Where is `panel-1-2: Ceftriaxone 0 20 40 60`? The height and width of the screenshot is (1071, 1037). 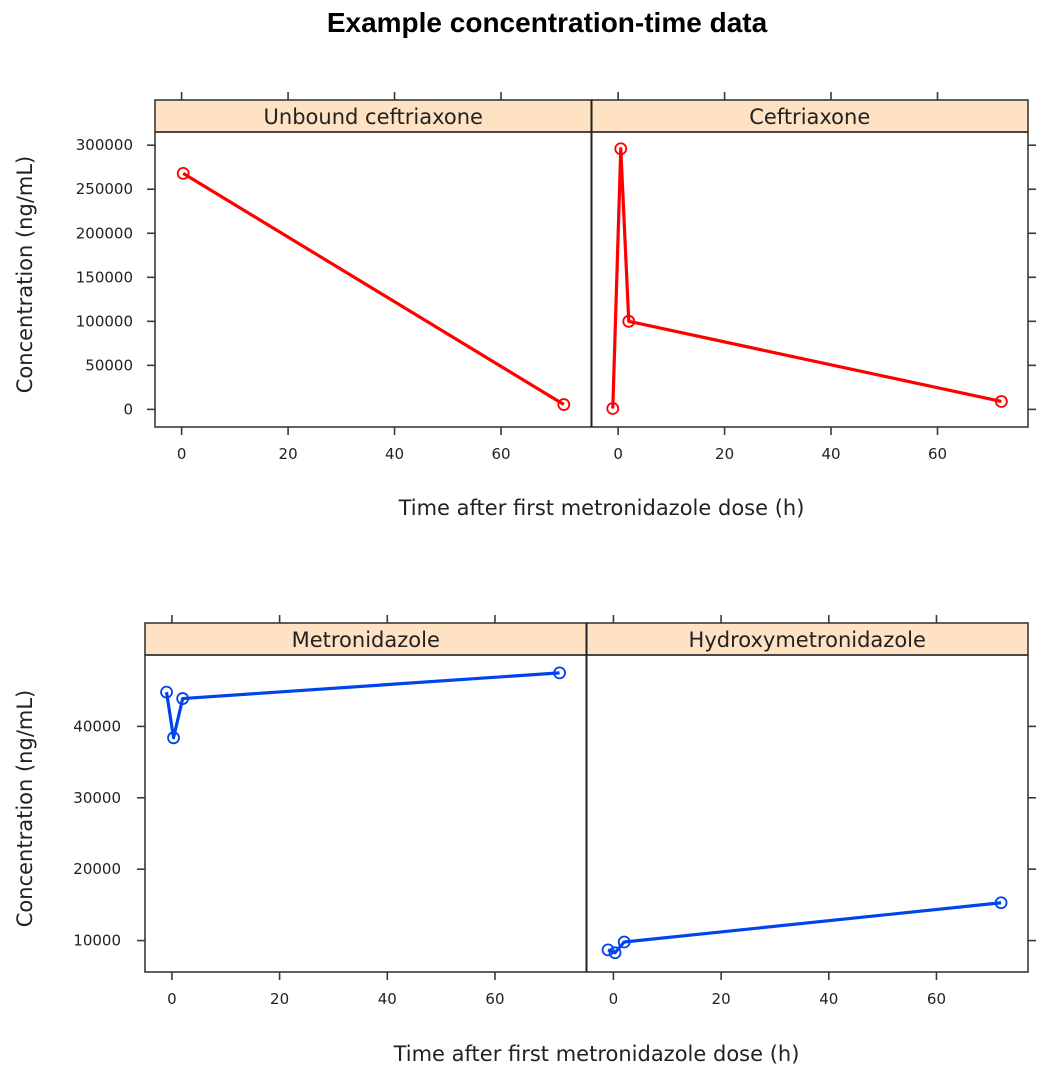
panel-1-2: Ceftriaxone 0 20 40 60 is located at coordinates (809, 277).